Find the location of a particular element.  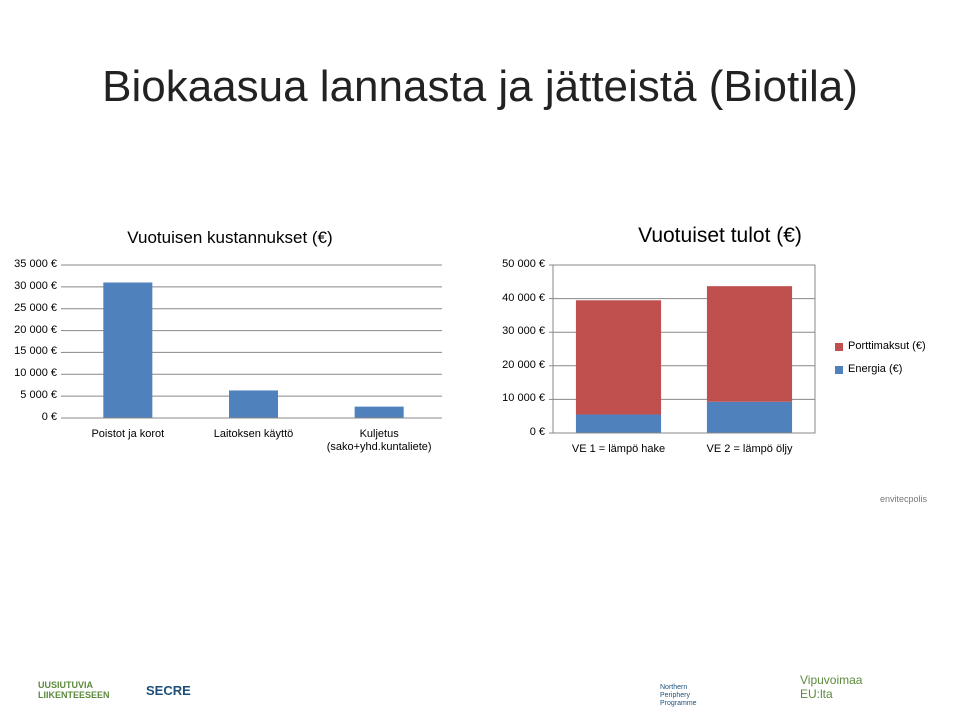

chart-title: Vuotuiset tulot (€) is located at coordinates (720, 235).